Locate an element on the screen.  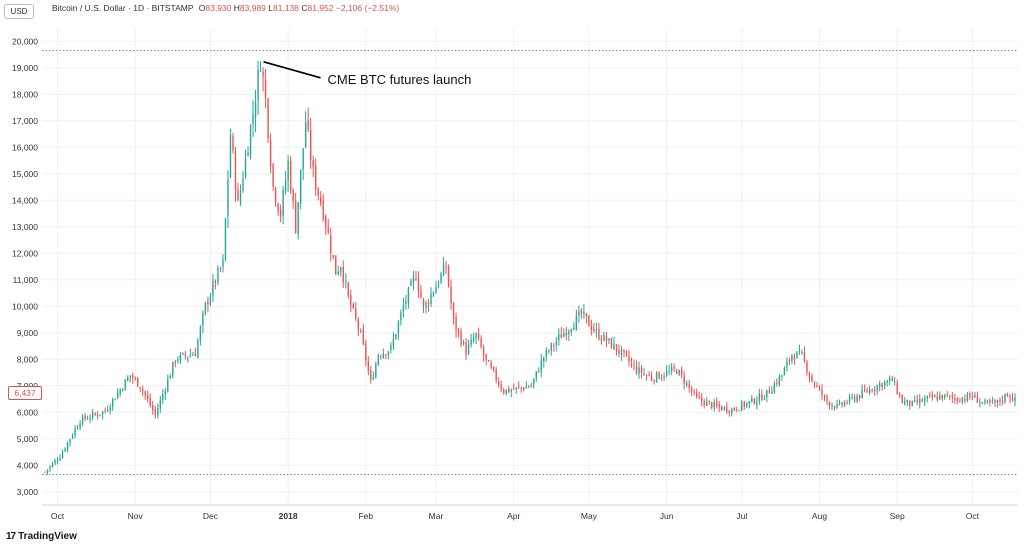
x-tick-label: Apr is located at coordinates (513, 516).